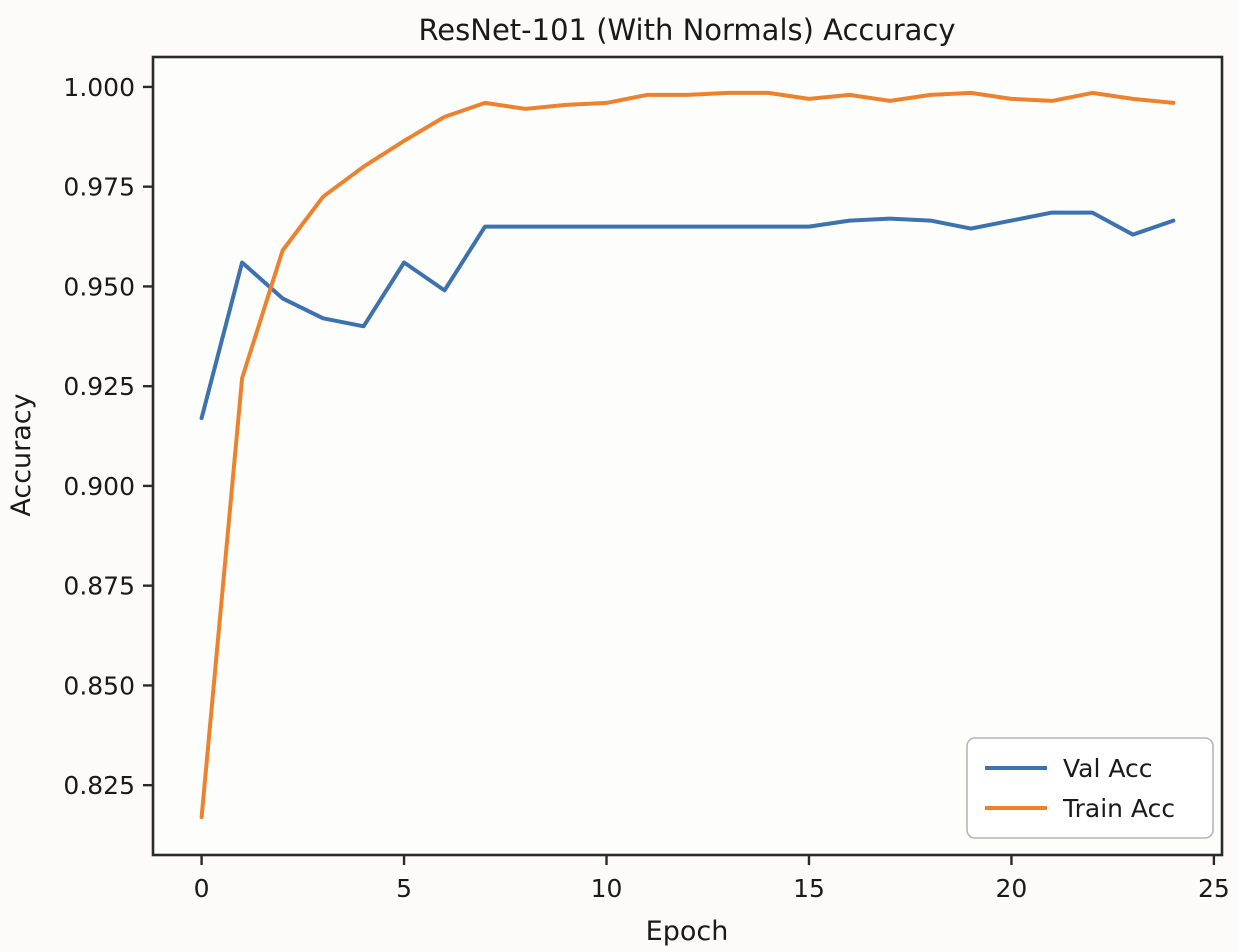  What do you see at coordinates (607, 888) in the screenshot?
I see `x-tick-label: 10` at bounding box center [607, 888].